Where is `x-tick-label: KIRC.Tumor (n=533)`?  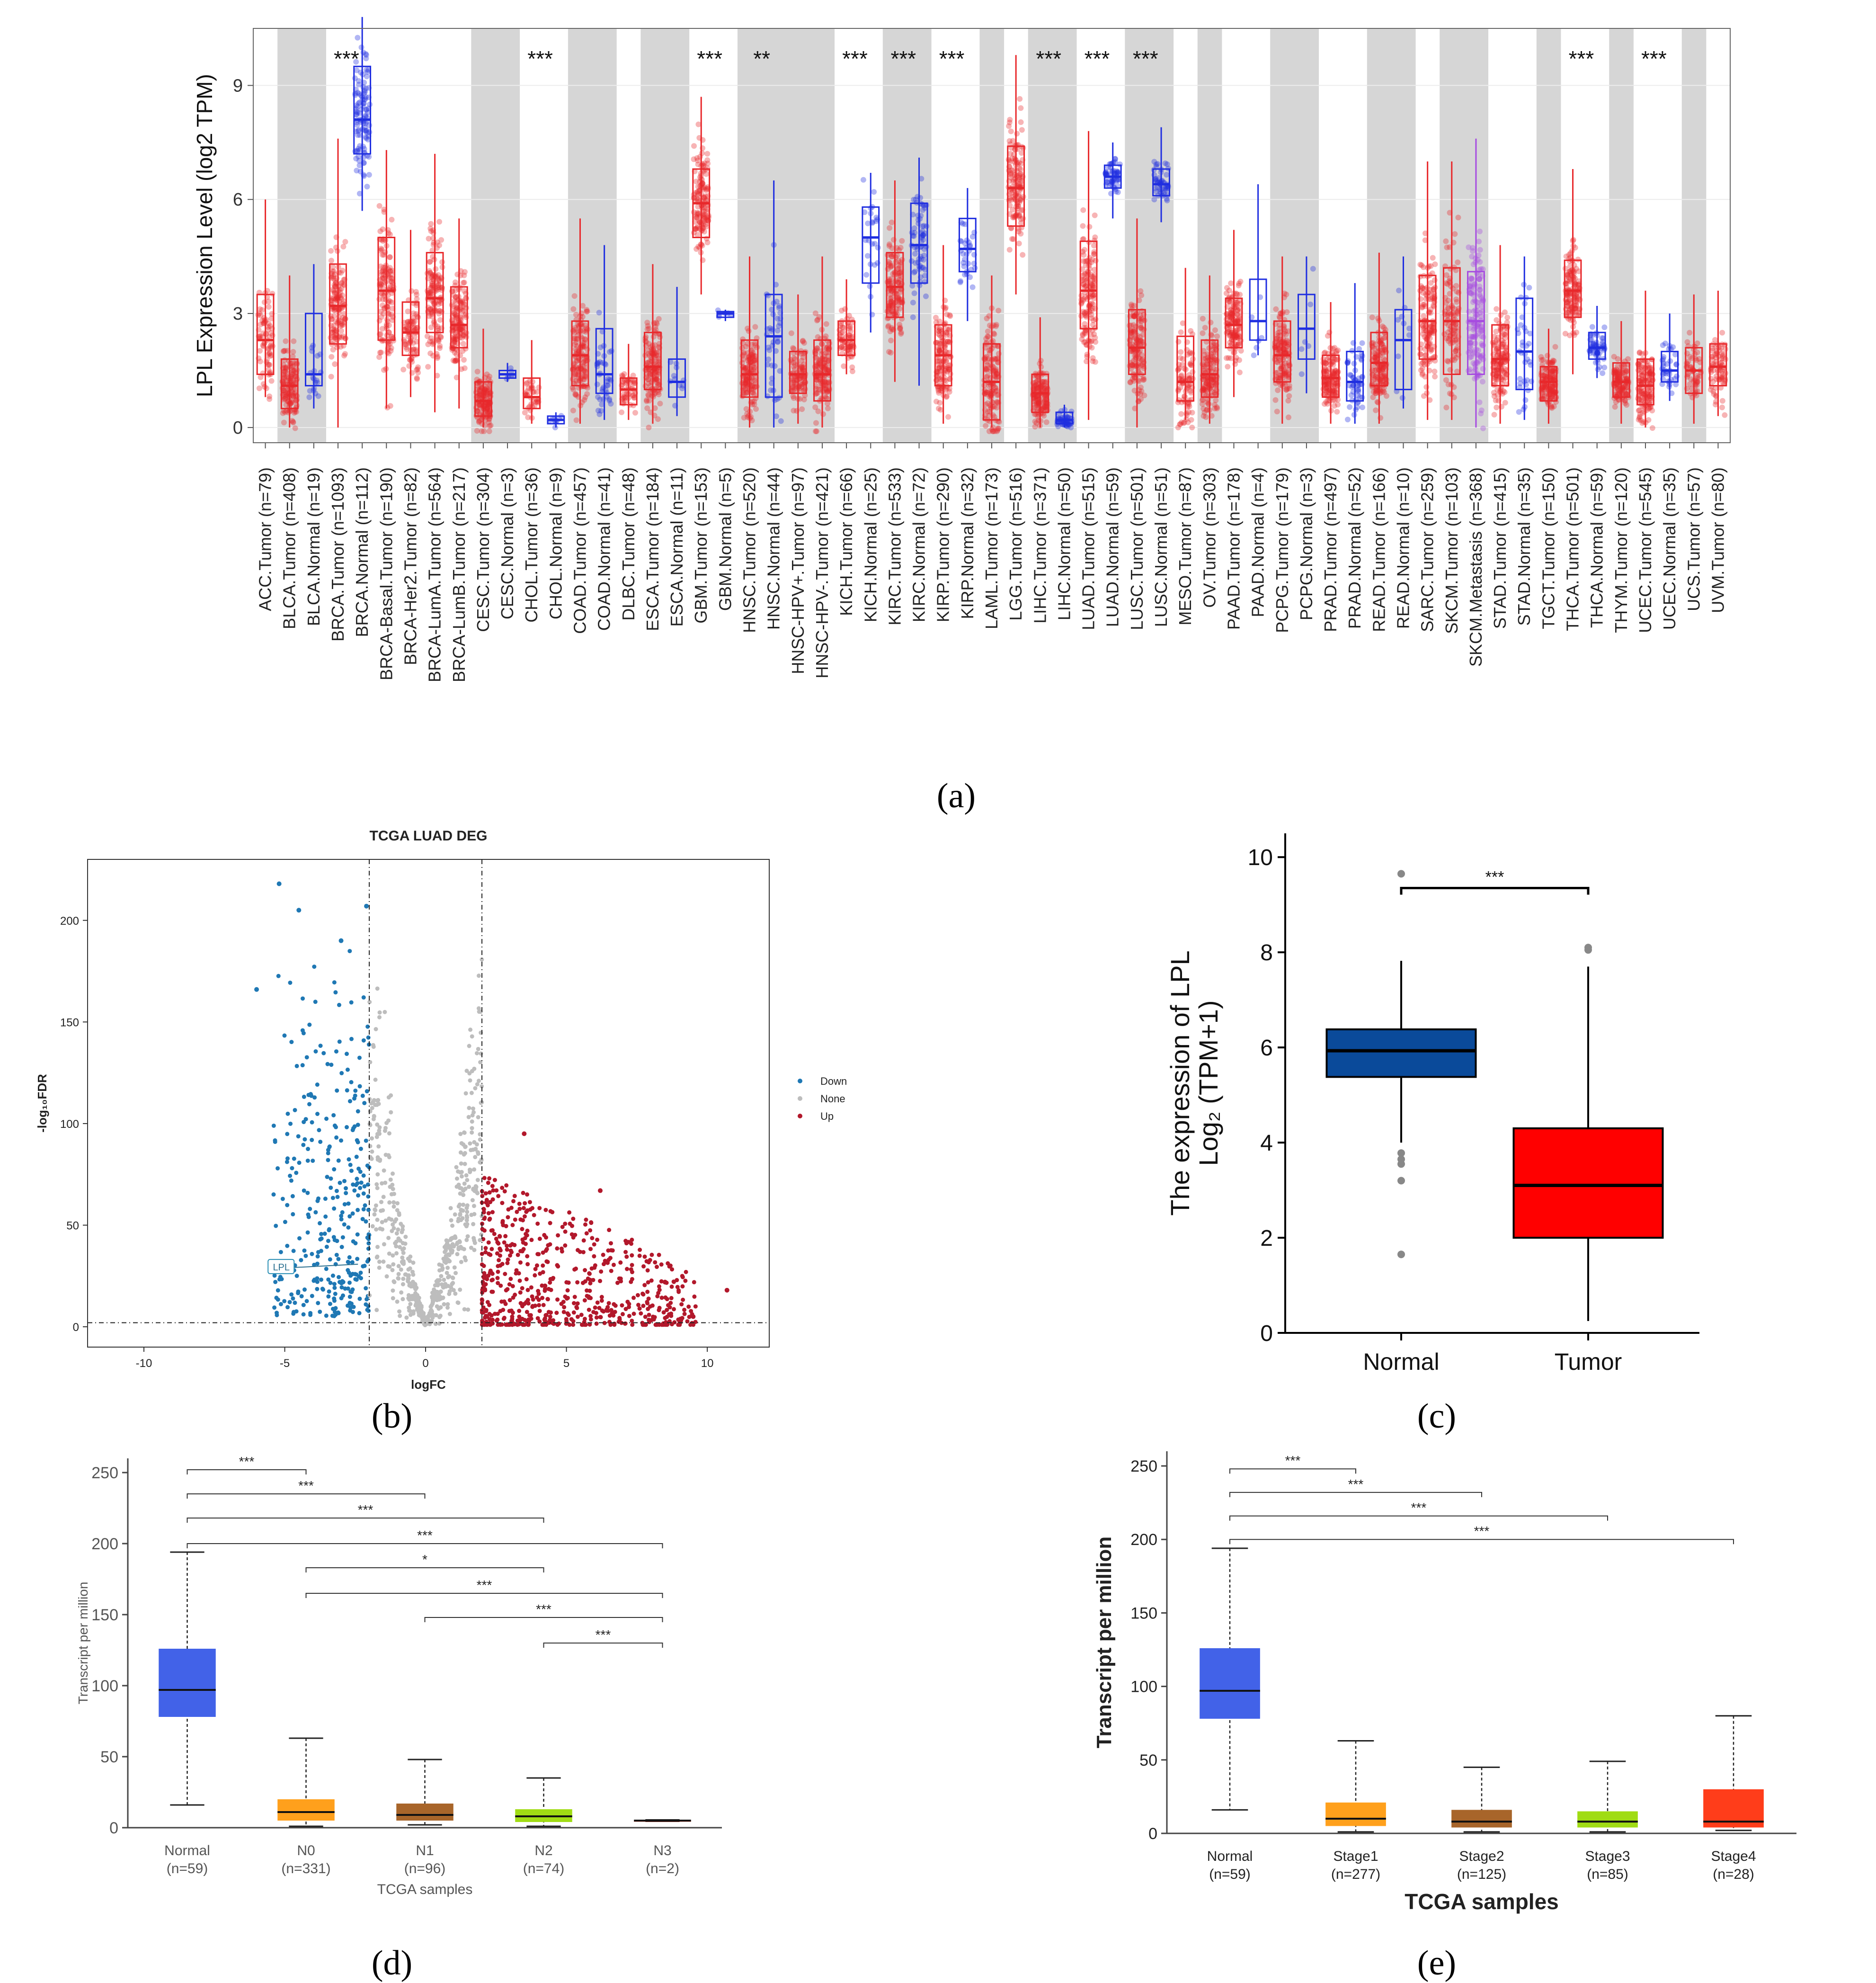 x-tick-label: KIRC.Tumor (n=533) is located at coordinates (894, 546).